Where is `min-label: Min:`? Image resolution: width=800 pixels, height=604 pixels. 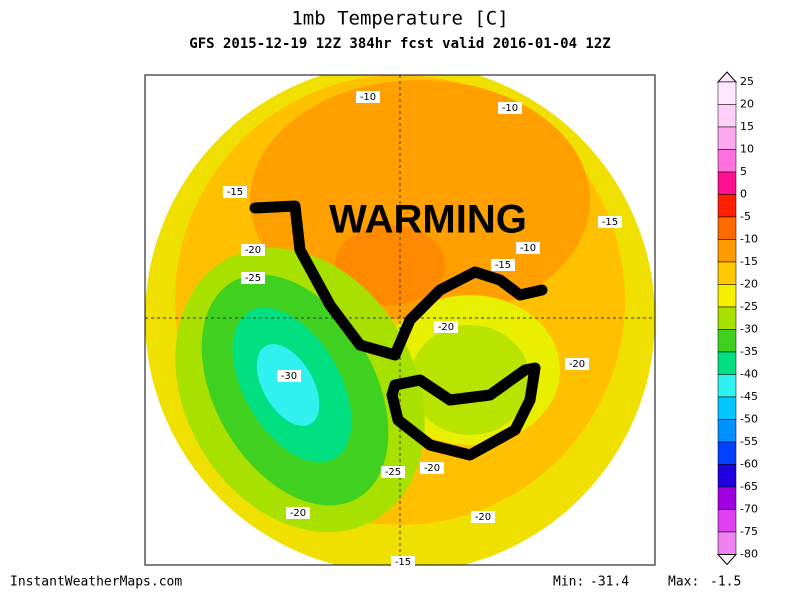
min-label: Min: is located at coordinates (568, 582).